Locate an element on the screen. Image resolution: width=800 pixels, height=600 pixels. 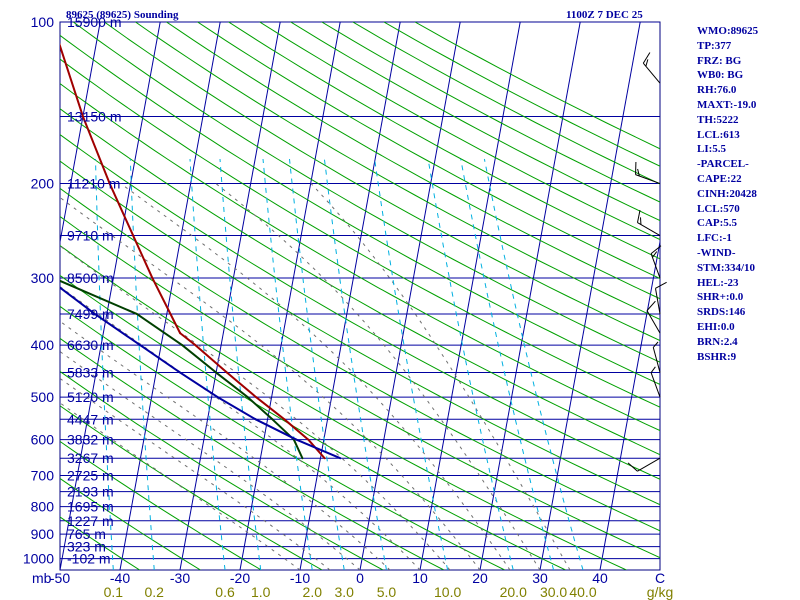
temperature-tick-label: -50 is located at coordinates (60, 578).